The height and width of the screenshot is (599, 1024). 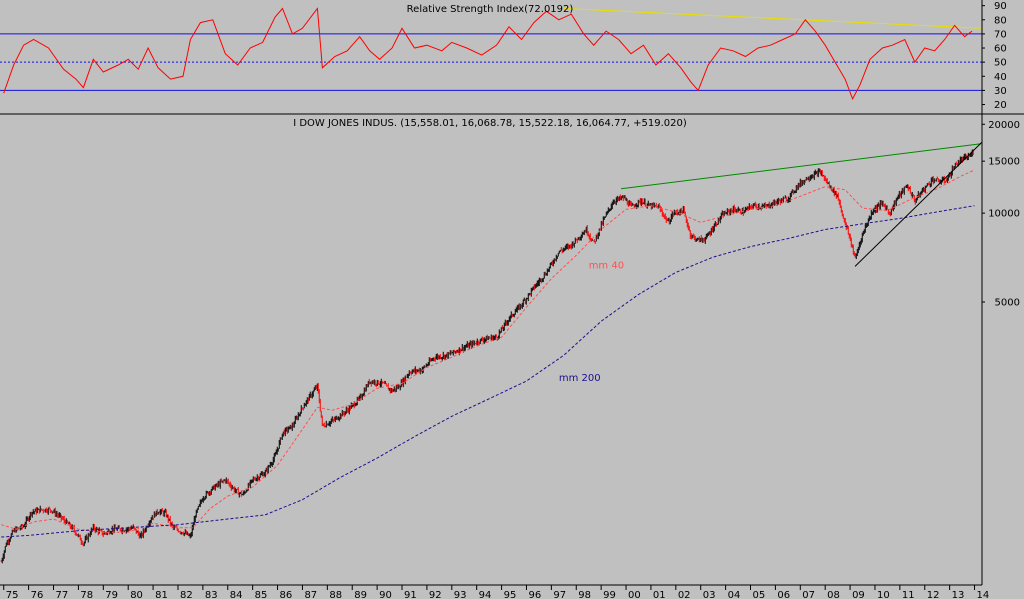 What do you see at coordinates (833, 594) in the screenshot?
I see `x-tick-label: 08` at bounding box center [833, 594].